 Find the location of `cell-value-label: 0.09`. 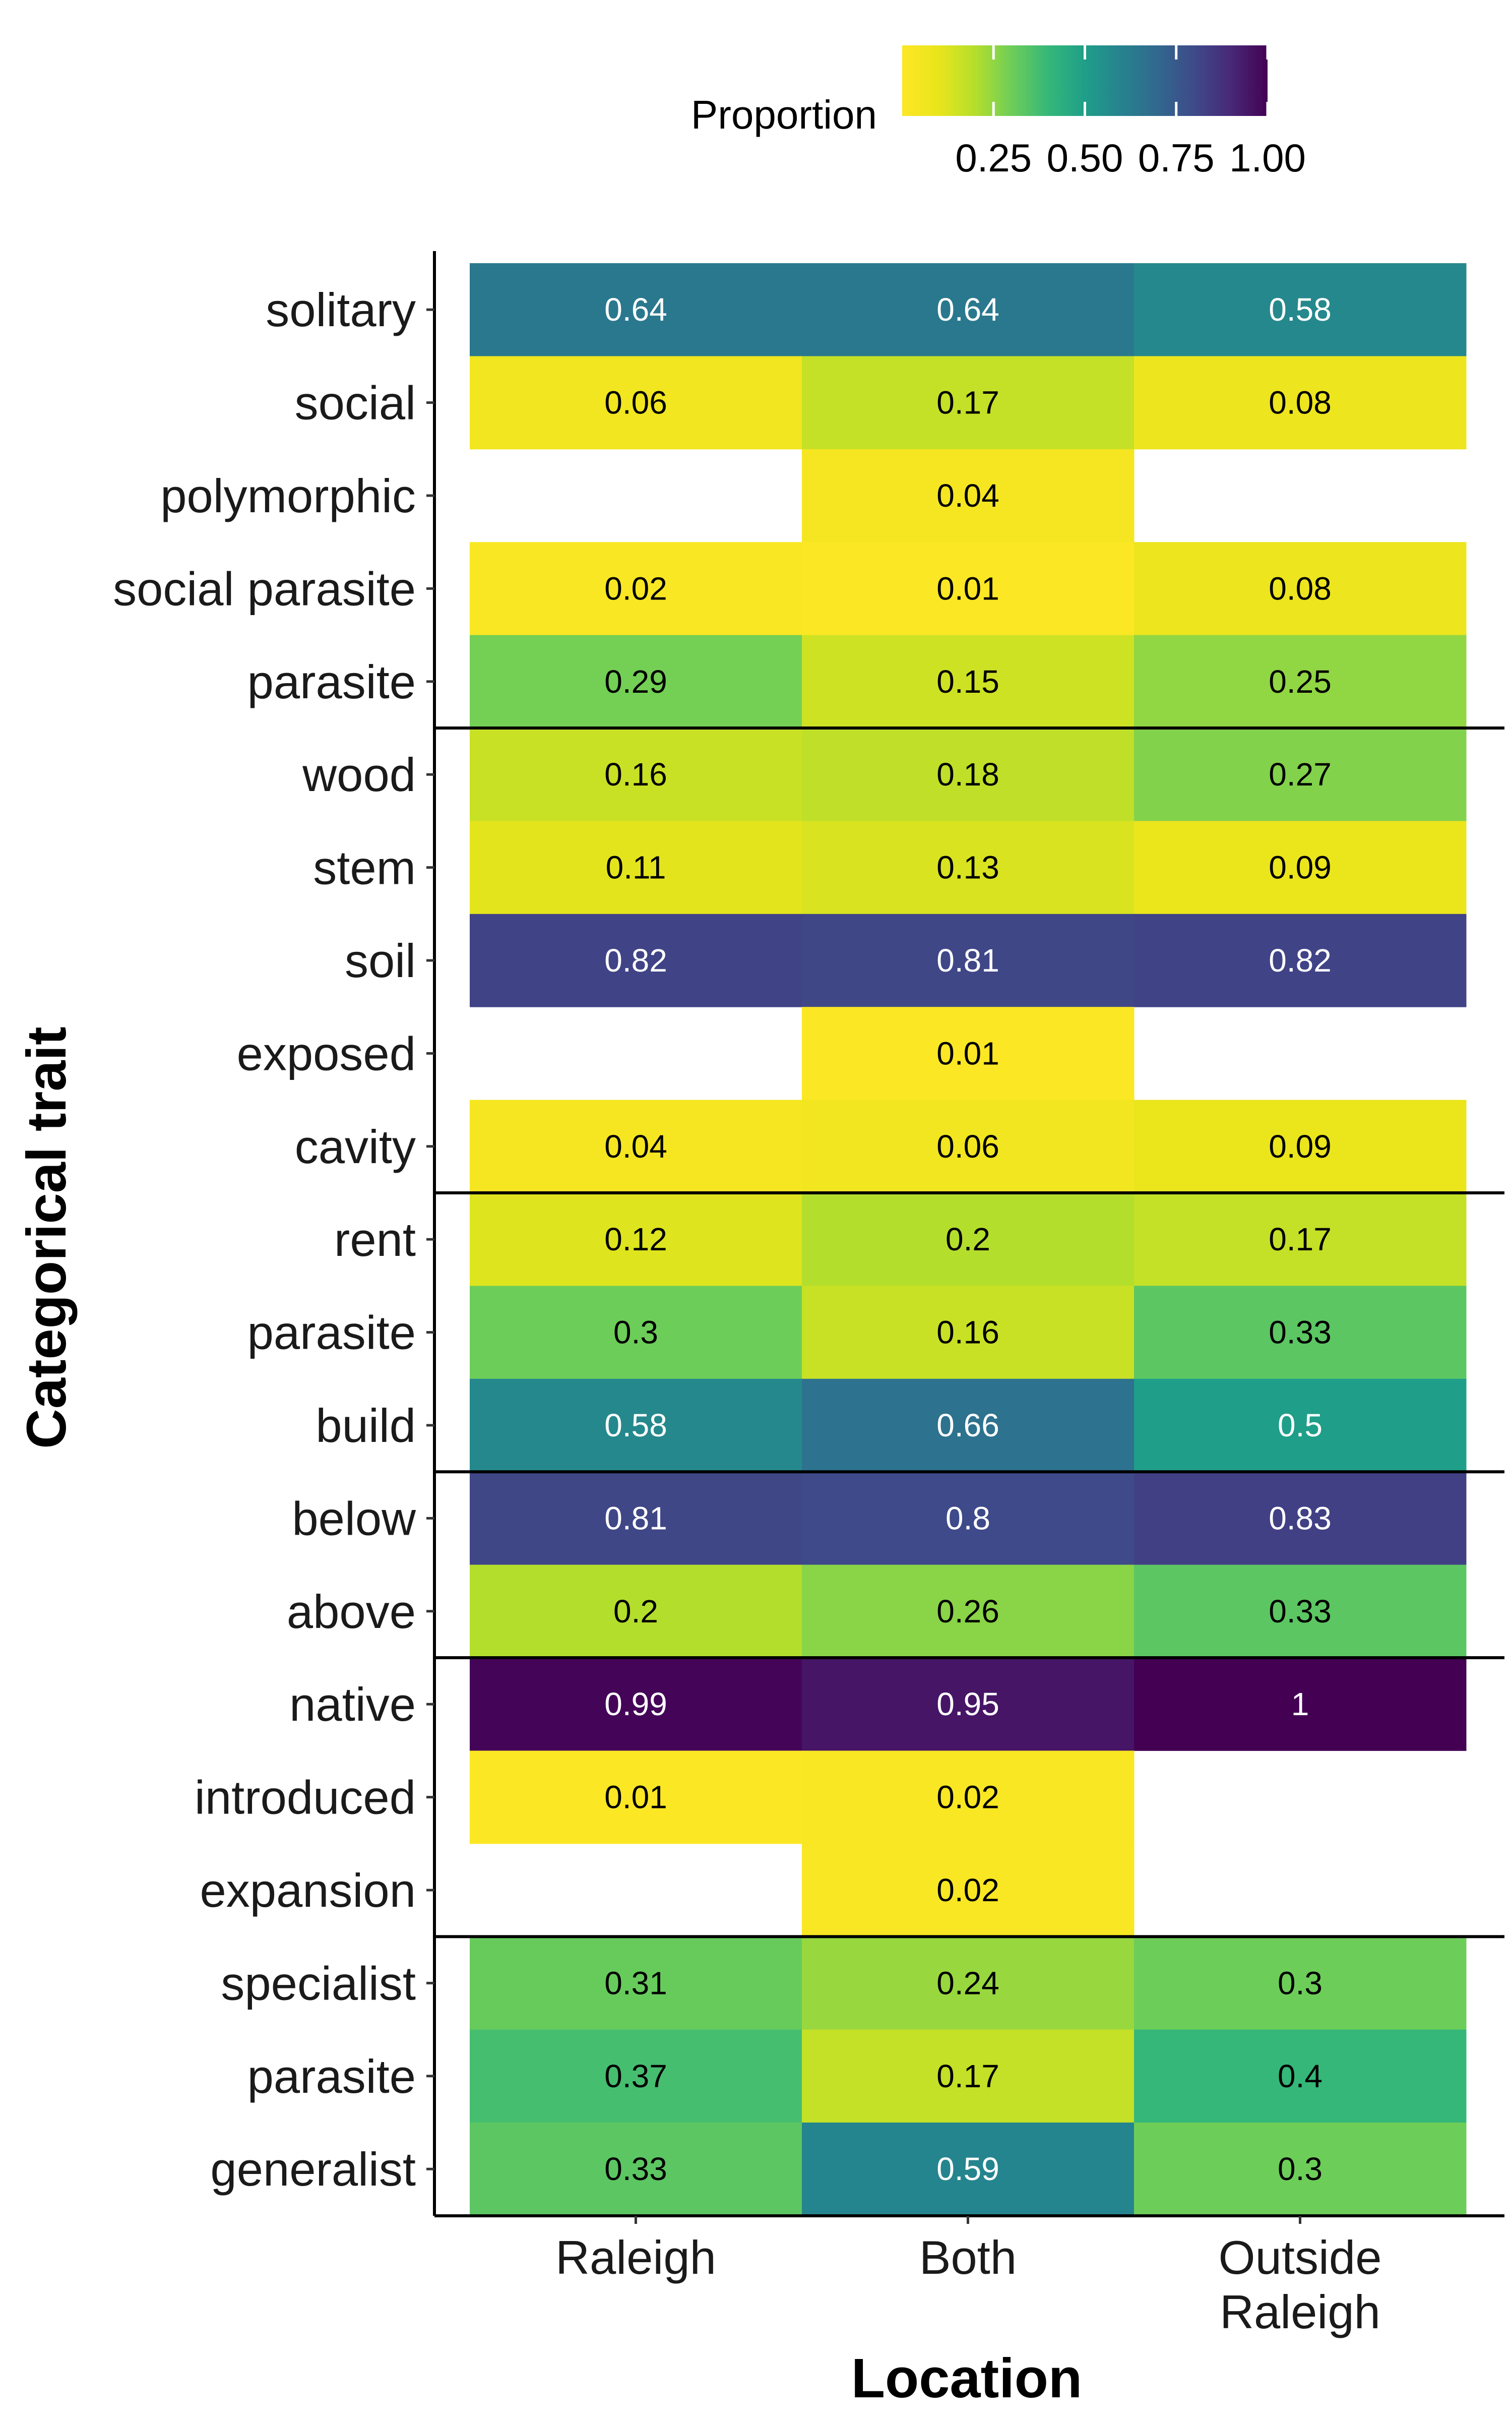

cell-value-label: 0.09 is located at coordinates (1301, 1146).